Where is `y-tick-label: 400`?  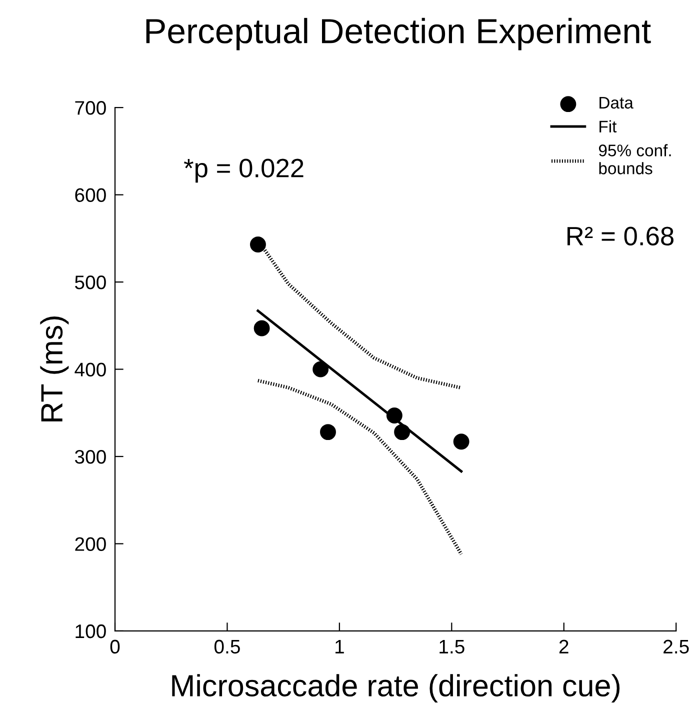
y-tick-label: 400 is located at coordinates (90, 369).